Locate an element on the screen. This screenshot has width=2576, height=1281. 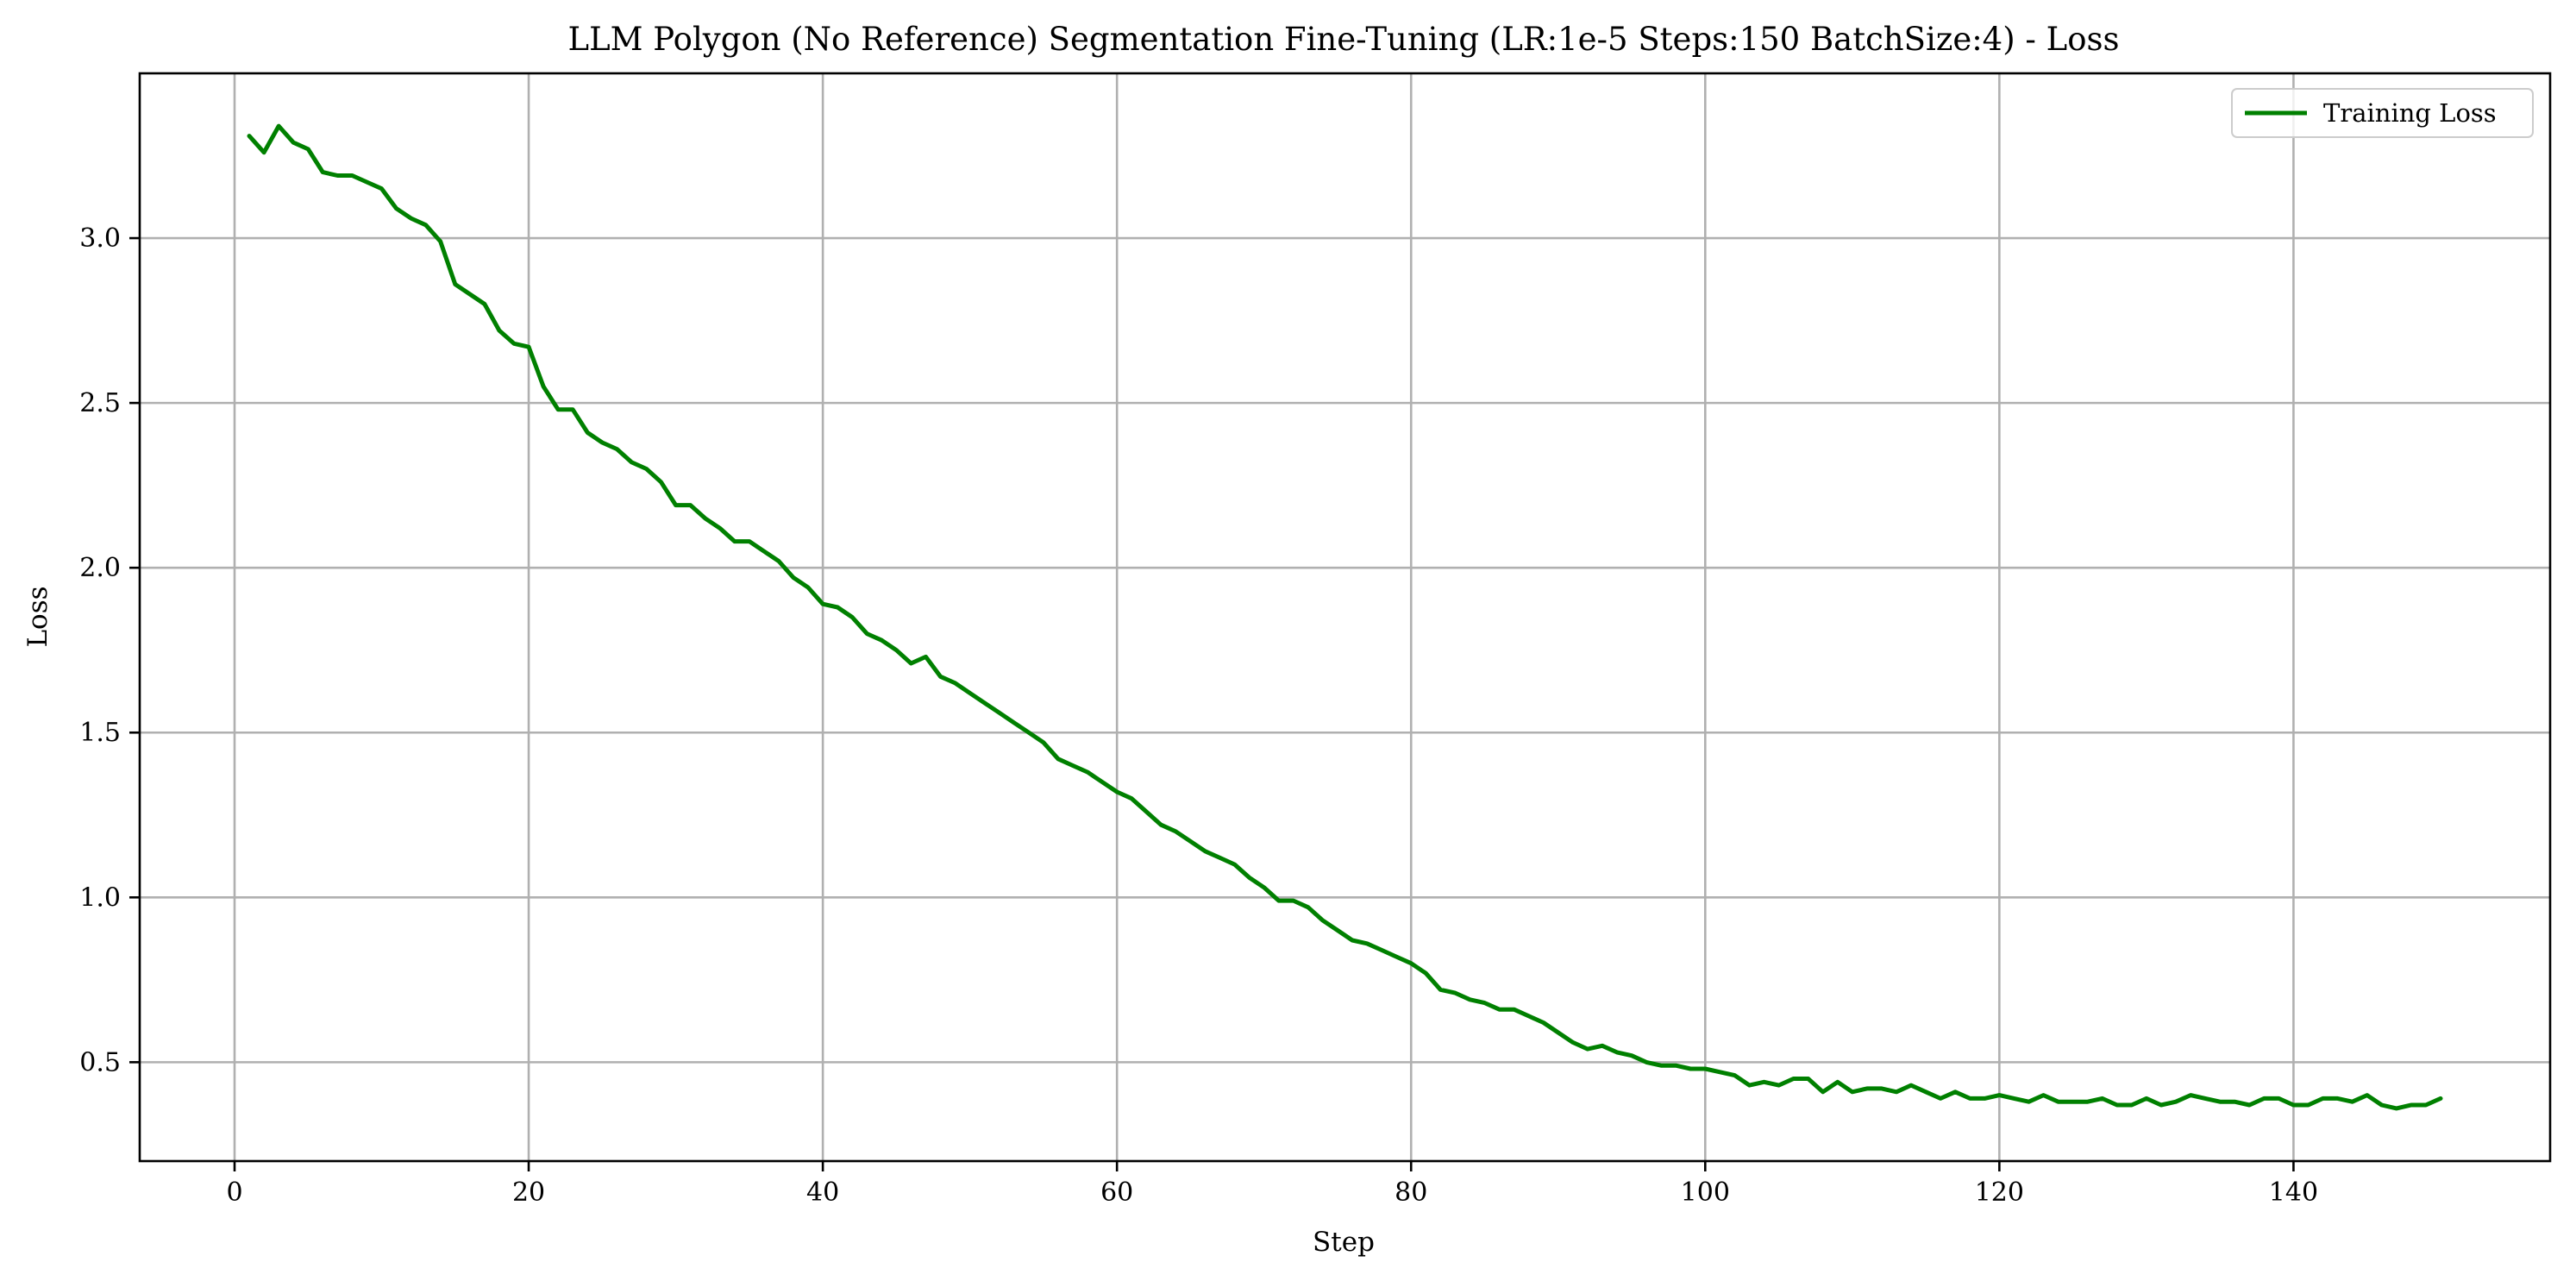
x-tick-label: 140 is located at coordinates (2293, 1192).